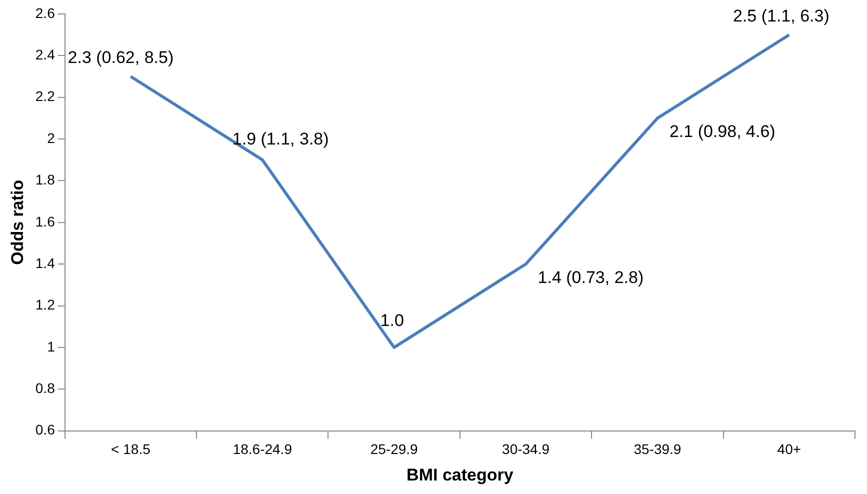  Describe the element at coordinates (45, 221) in the screenshot. I see `y-tick-label: 1.6` at that location.